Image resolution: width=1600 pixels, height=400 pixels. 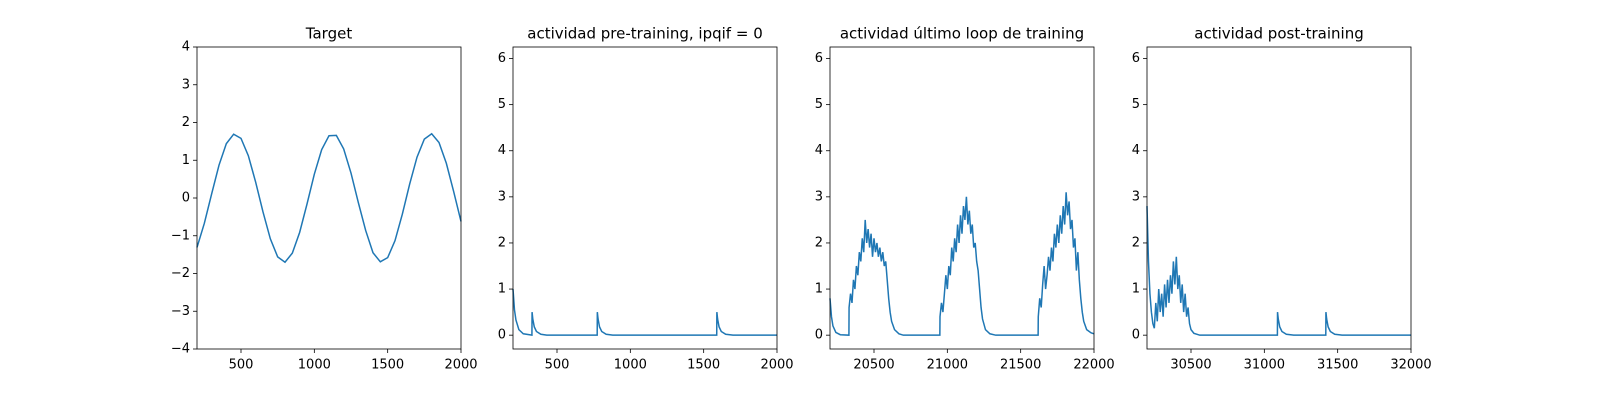 I want to click on y-tick-label: −3, so click(x=180, y=311).